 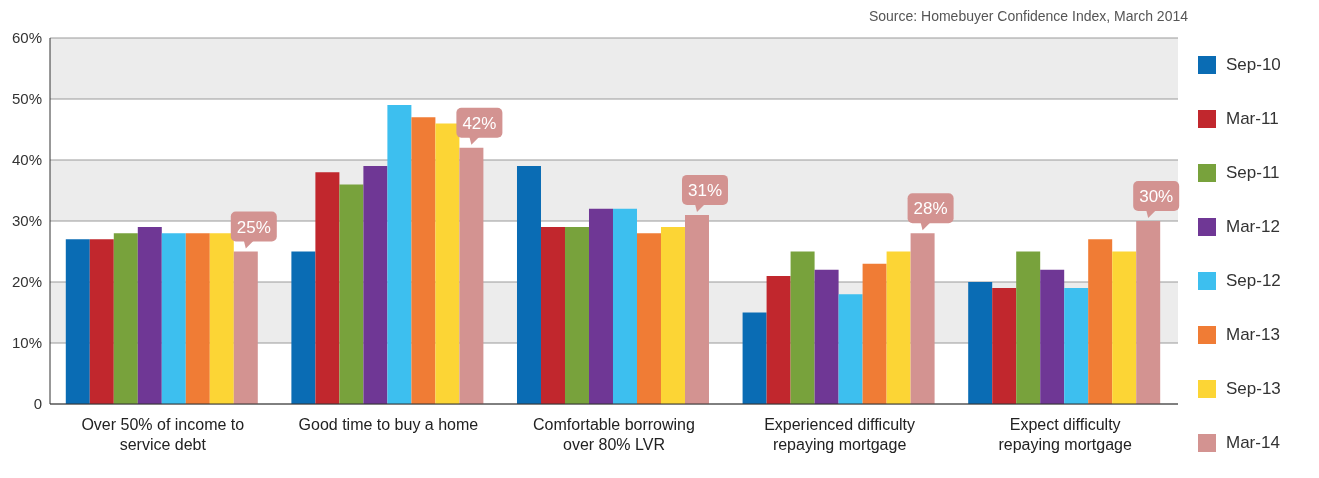 I want to click on data-label: 42%, so click(x=479, y=123).